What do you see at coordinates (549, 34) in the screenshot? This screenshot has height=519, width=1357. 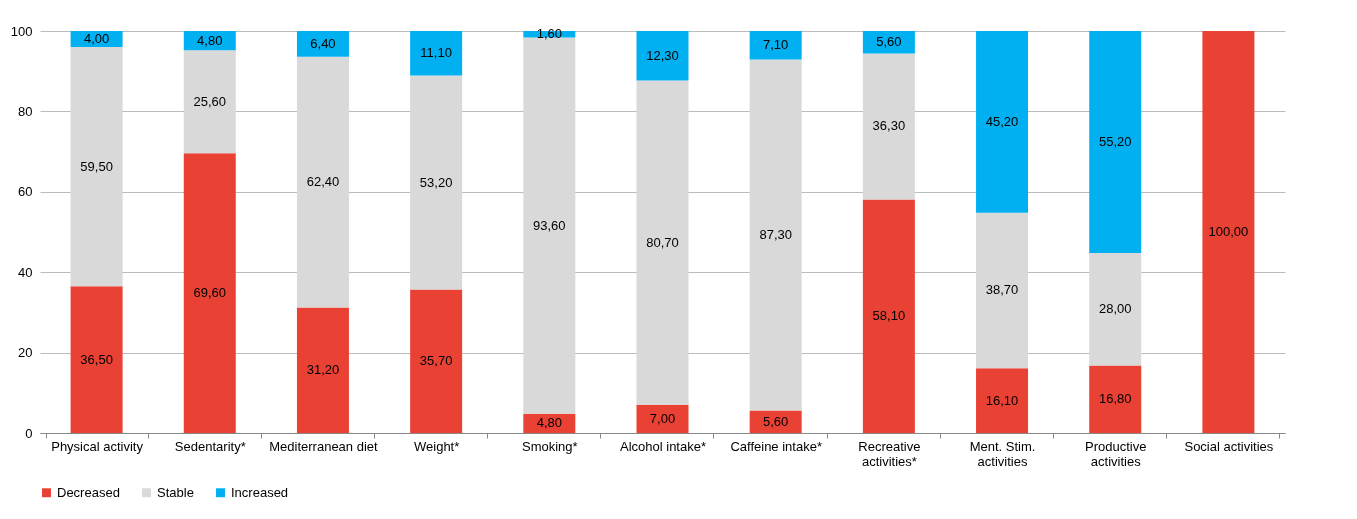 I see `data-label: 1,60` at bounding box center [549, 34].